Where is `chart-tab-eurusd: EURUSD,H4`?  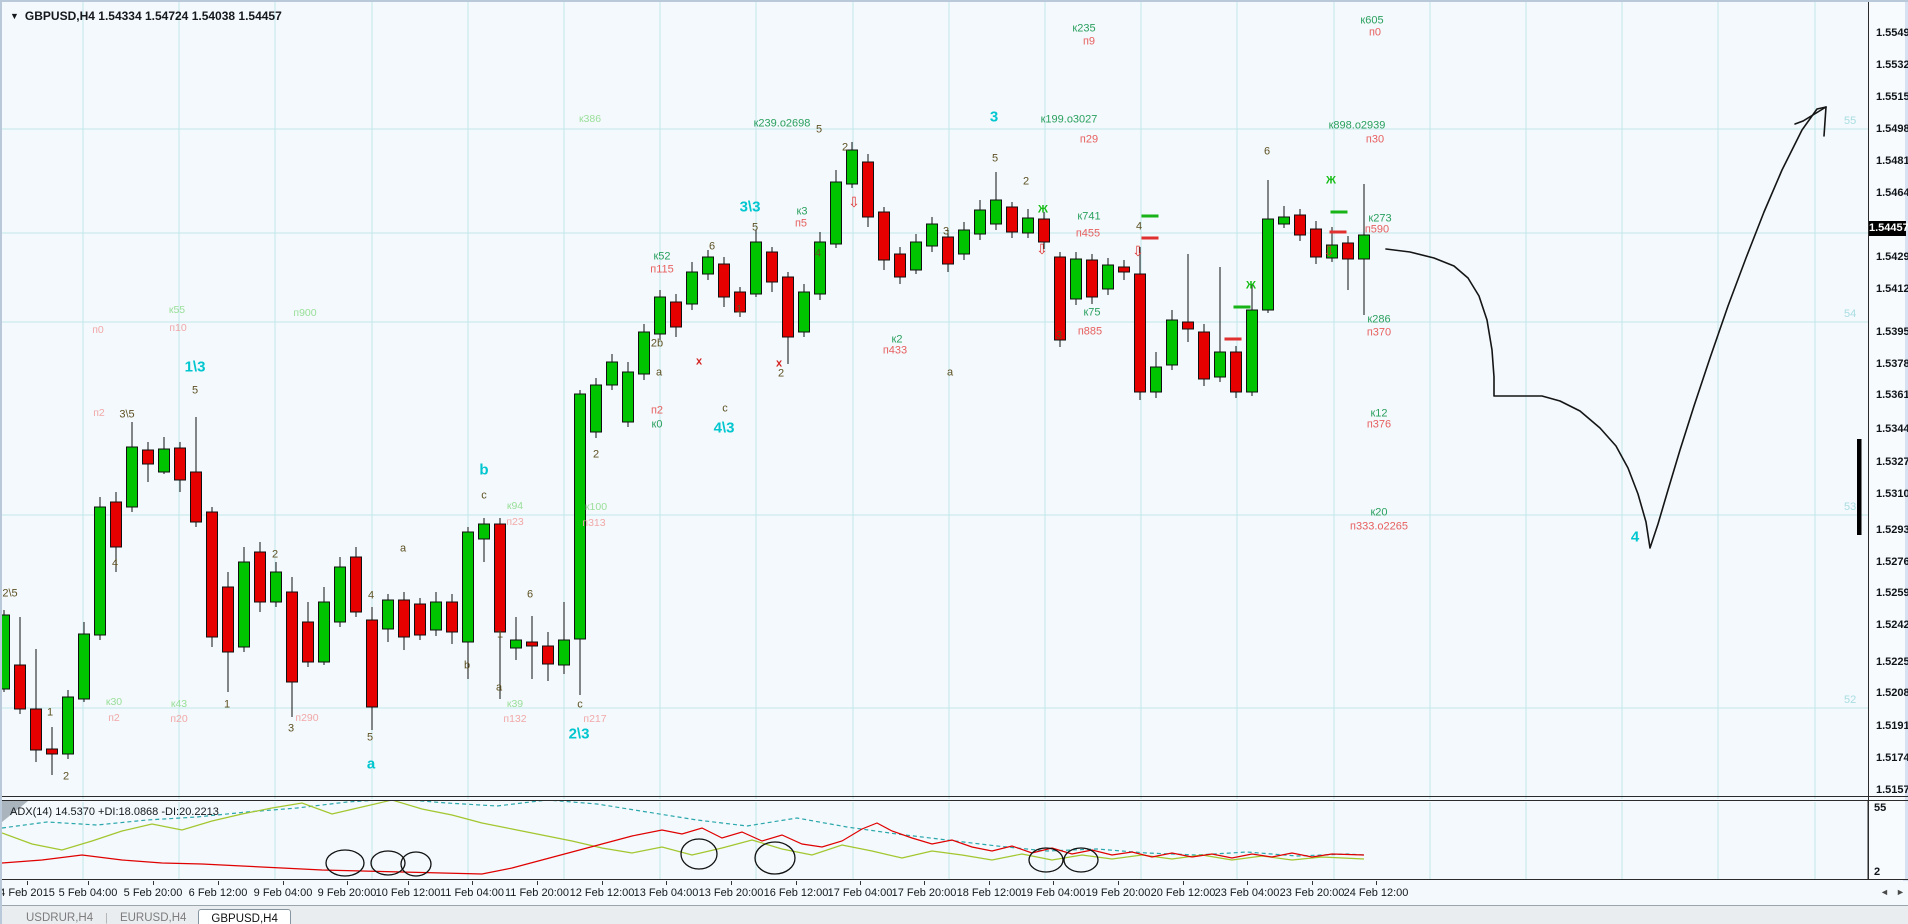 chart-tab-eurusd: EURUSD,H4 is located at coordinates (153, 918).